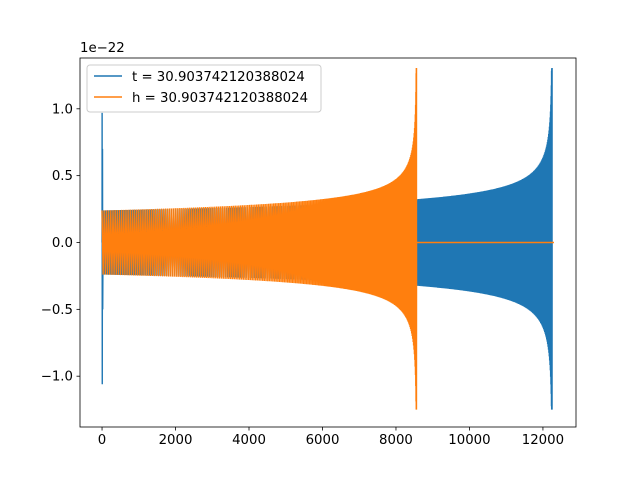 Image resolution: width=640 pixels, height=480 pixels. What do you see at coordinates (249, 440) in the screenshot?
I see `x-tick-label: 4000` at bounding box center [249, 440].